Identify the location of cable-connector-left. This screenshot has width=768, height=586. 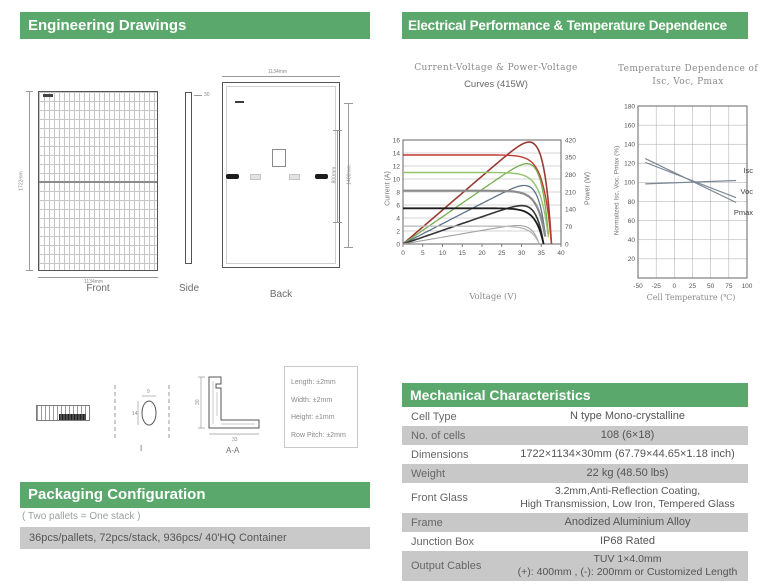
(232, 176).